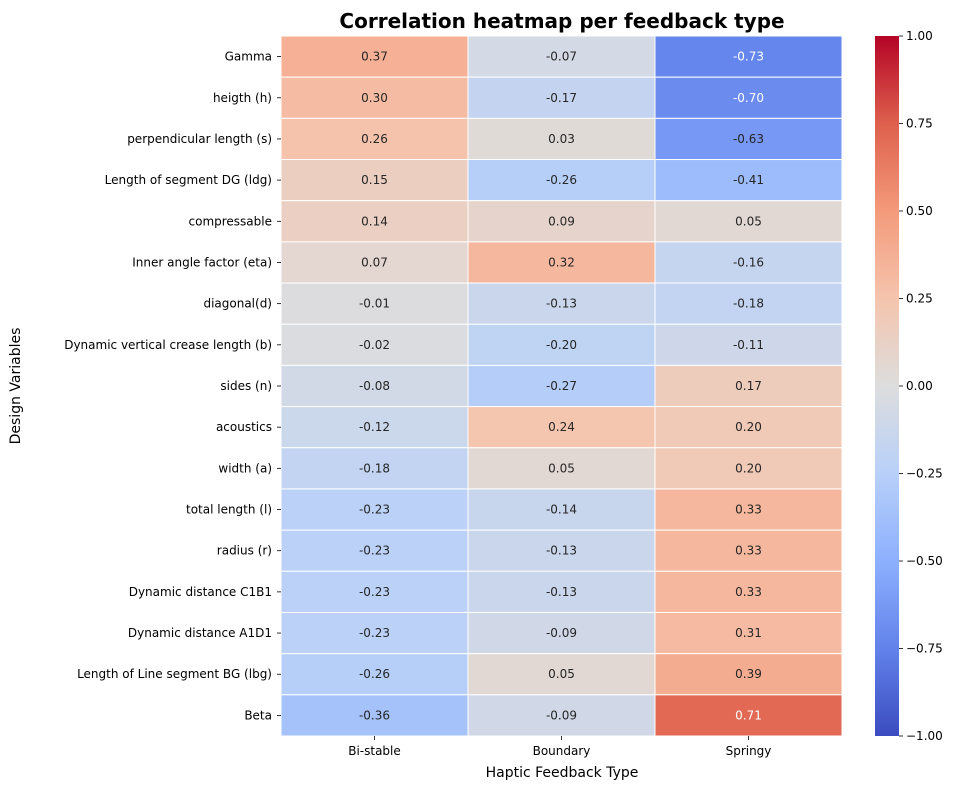  I want to click on colorbar-tick-label: 0.25, so click(919, 299).